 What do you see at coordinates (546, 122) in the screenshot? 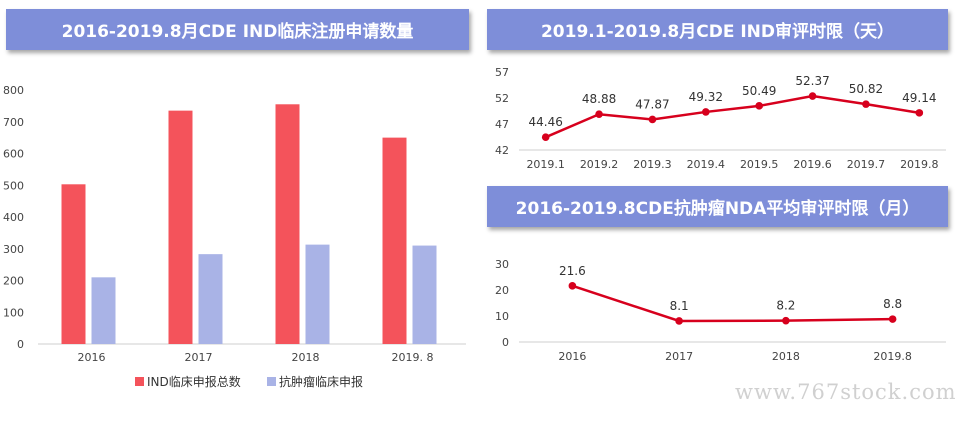
I see `data-label: 44.46` at bounding box center [546, 122].